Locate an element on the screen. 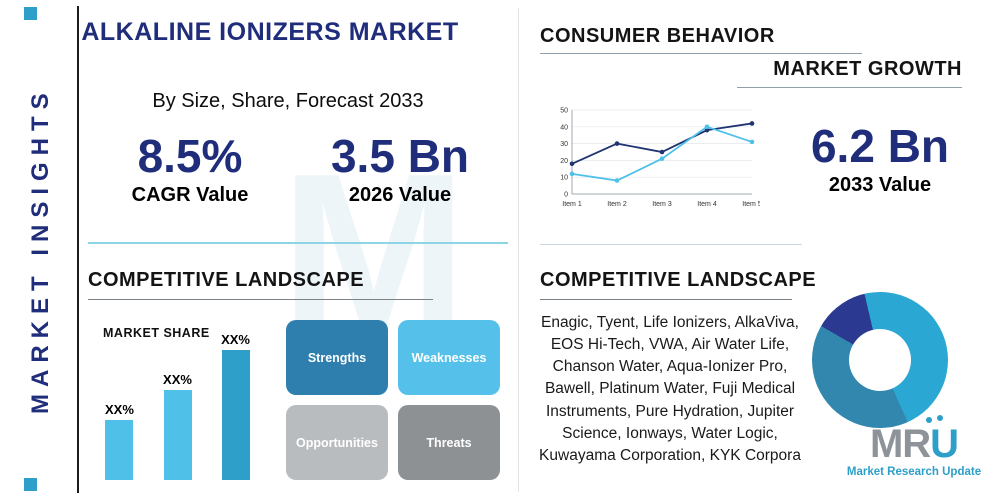 The height and width of the screenshot is (500, 1000). stat-cagr: 8.5% CAGR Value is located at coordinates (190, 169).